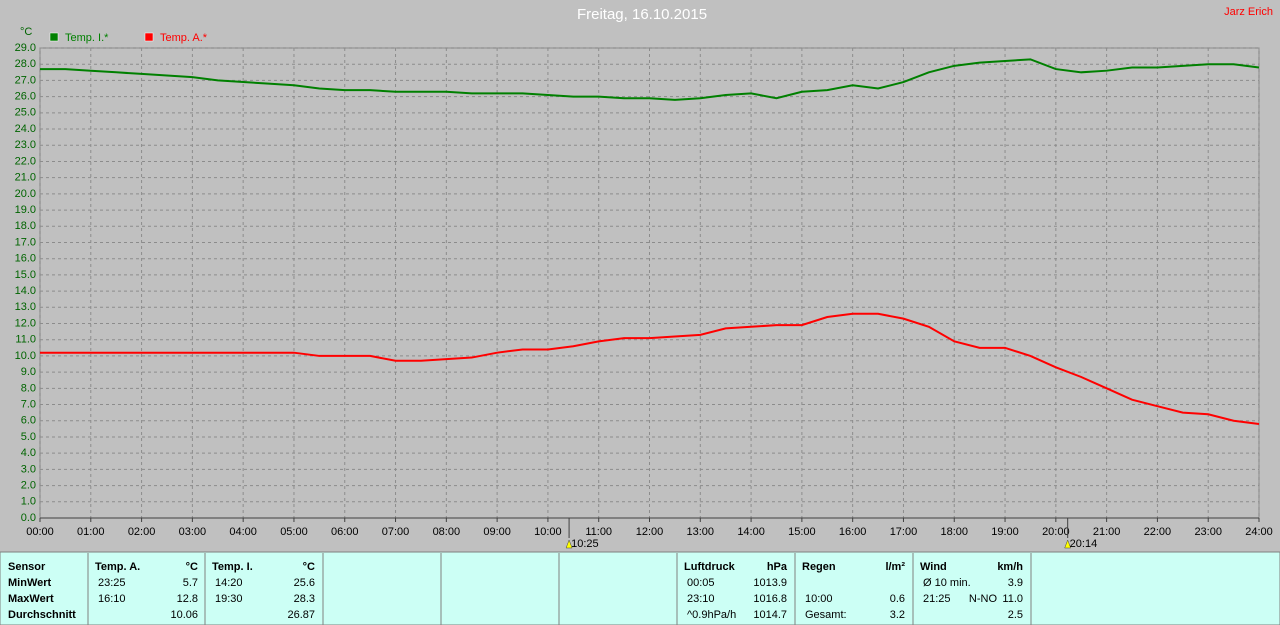 The width and height of the screenshot is (1280, 625). I want to click on y-tick-label: 25.0, so click(25, 113).